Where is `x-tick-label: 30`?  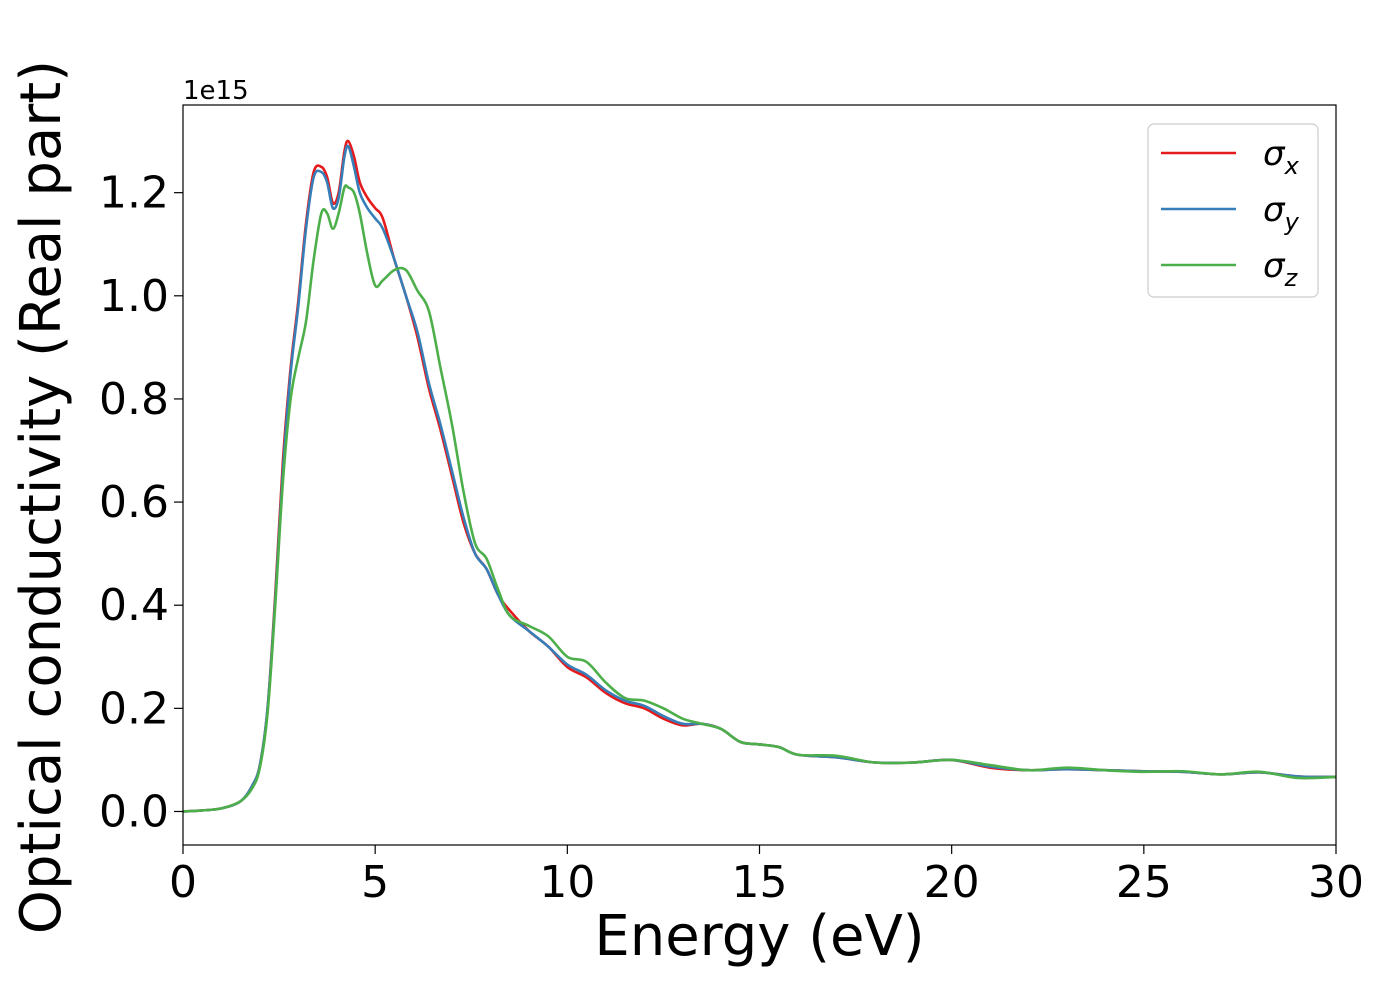 x-tick-label: 30 is located at coordinates (1336, 882).